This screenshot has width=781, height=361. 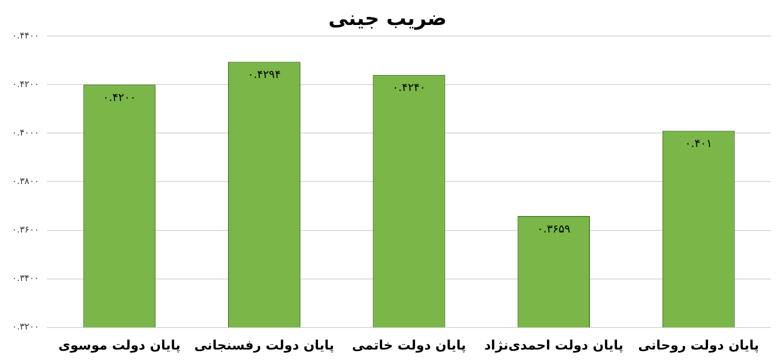 I want to click on data-label: ۰.۳۶۵۹, so click(x=553, y=229).